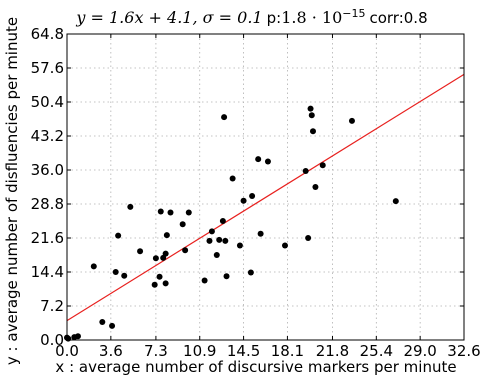  I want to click on x-tick-label: 29.0, so click(419, 351).